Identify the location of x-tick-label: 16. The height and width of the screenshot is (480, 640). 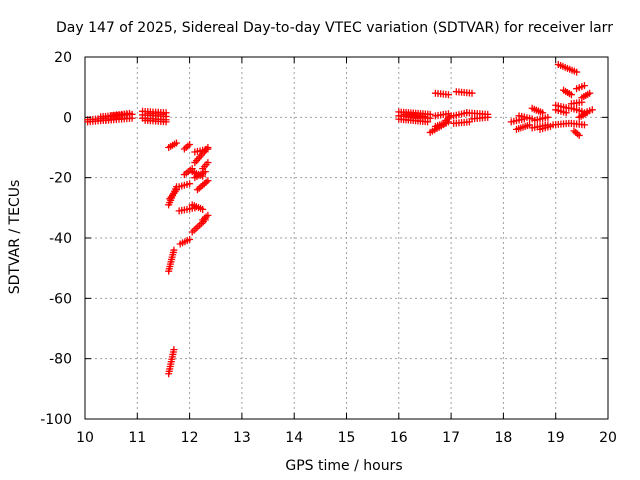
(399, 438).